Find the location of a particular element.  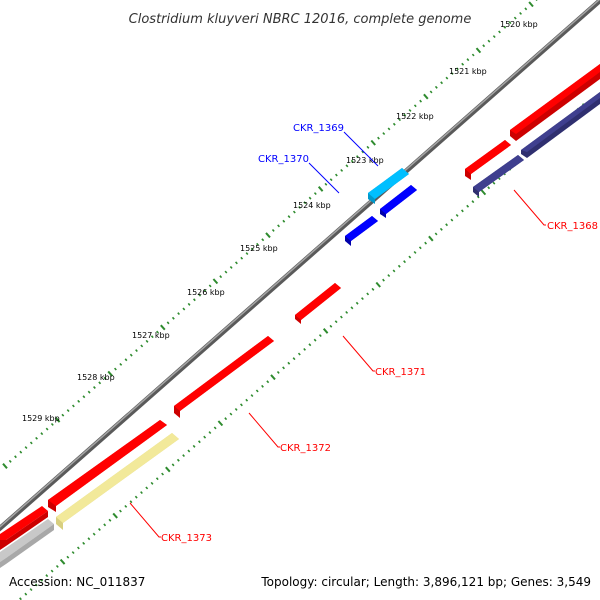

gene-ckr-1373-upper is located at coordinates (107, 466).